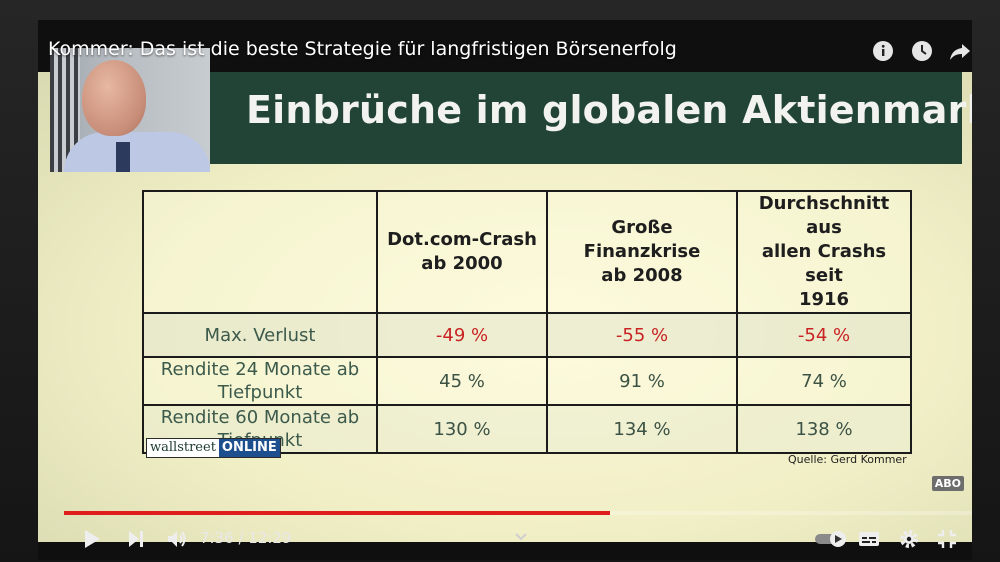  Describe the element at coordinates (824, 252) in the screenshot. I see `table-header: Durchschnitt aus allen Crashs seit 1916` at that location.